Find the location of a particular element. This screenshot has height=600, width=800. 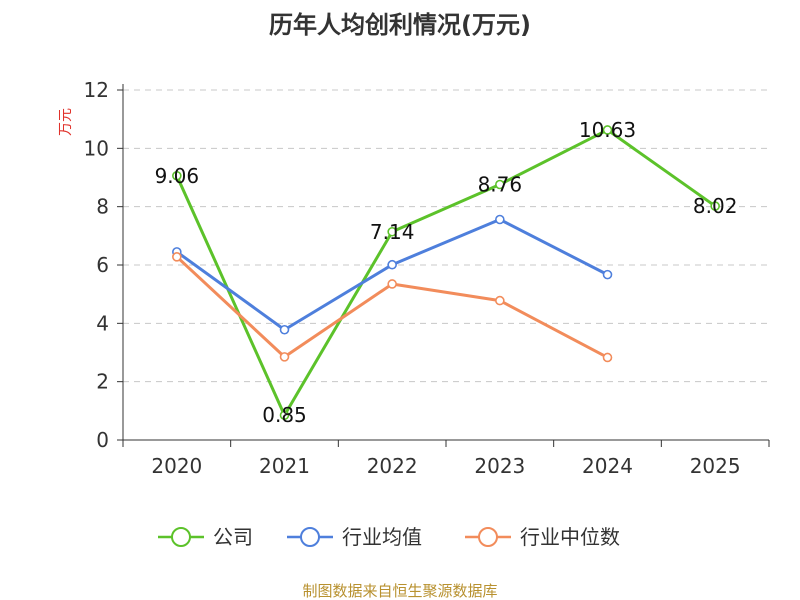

x-tick-label: 2024 is located at coordinates (607, 466).